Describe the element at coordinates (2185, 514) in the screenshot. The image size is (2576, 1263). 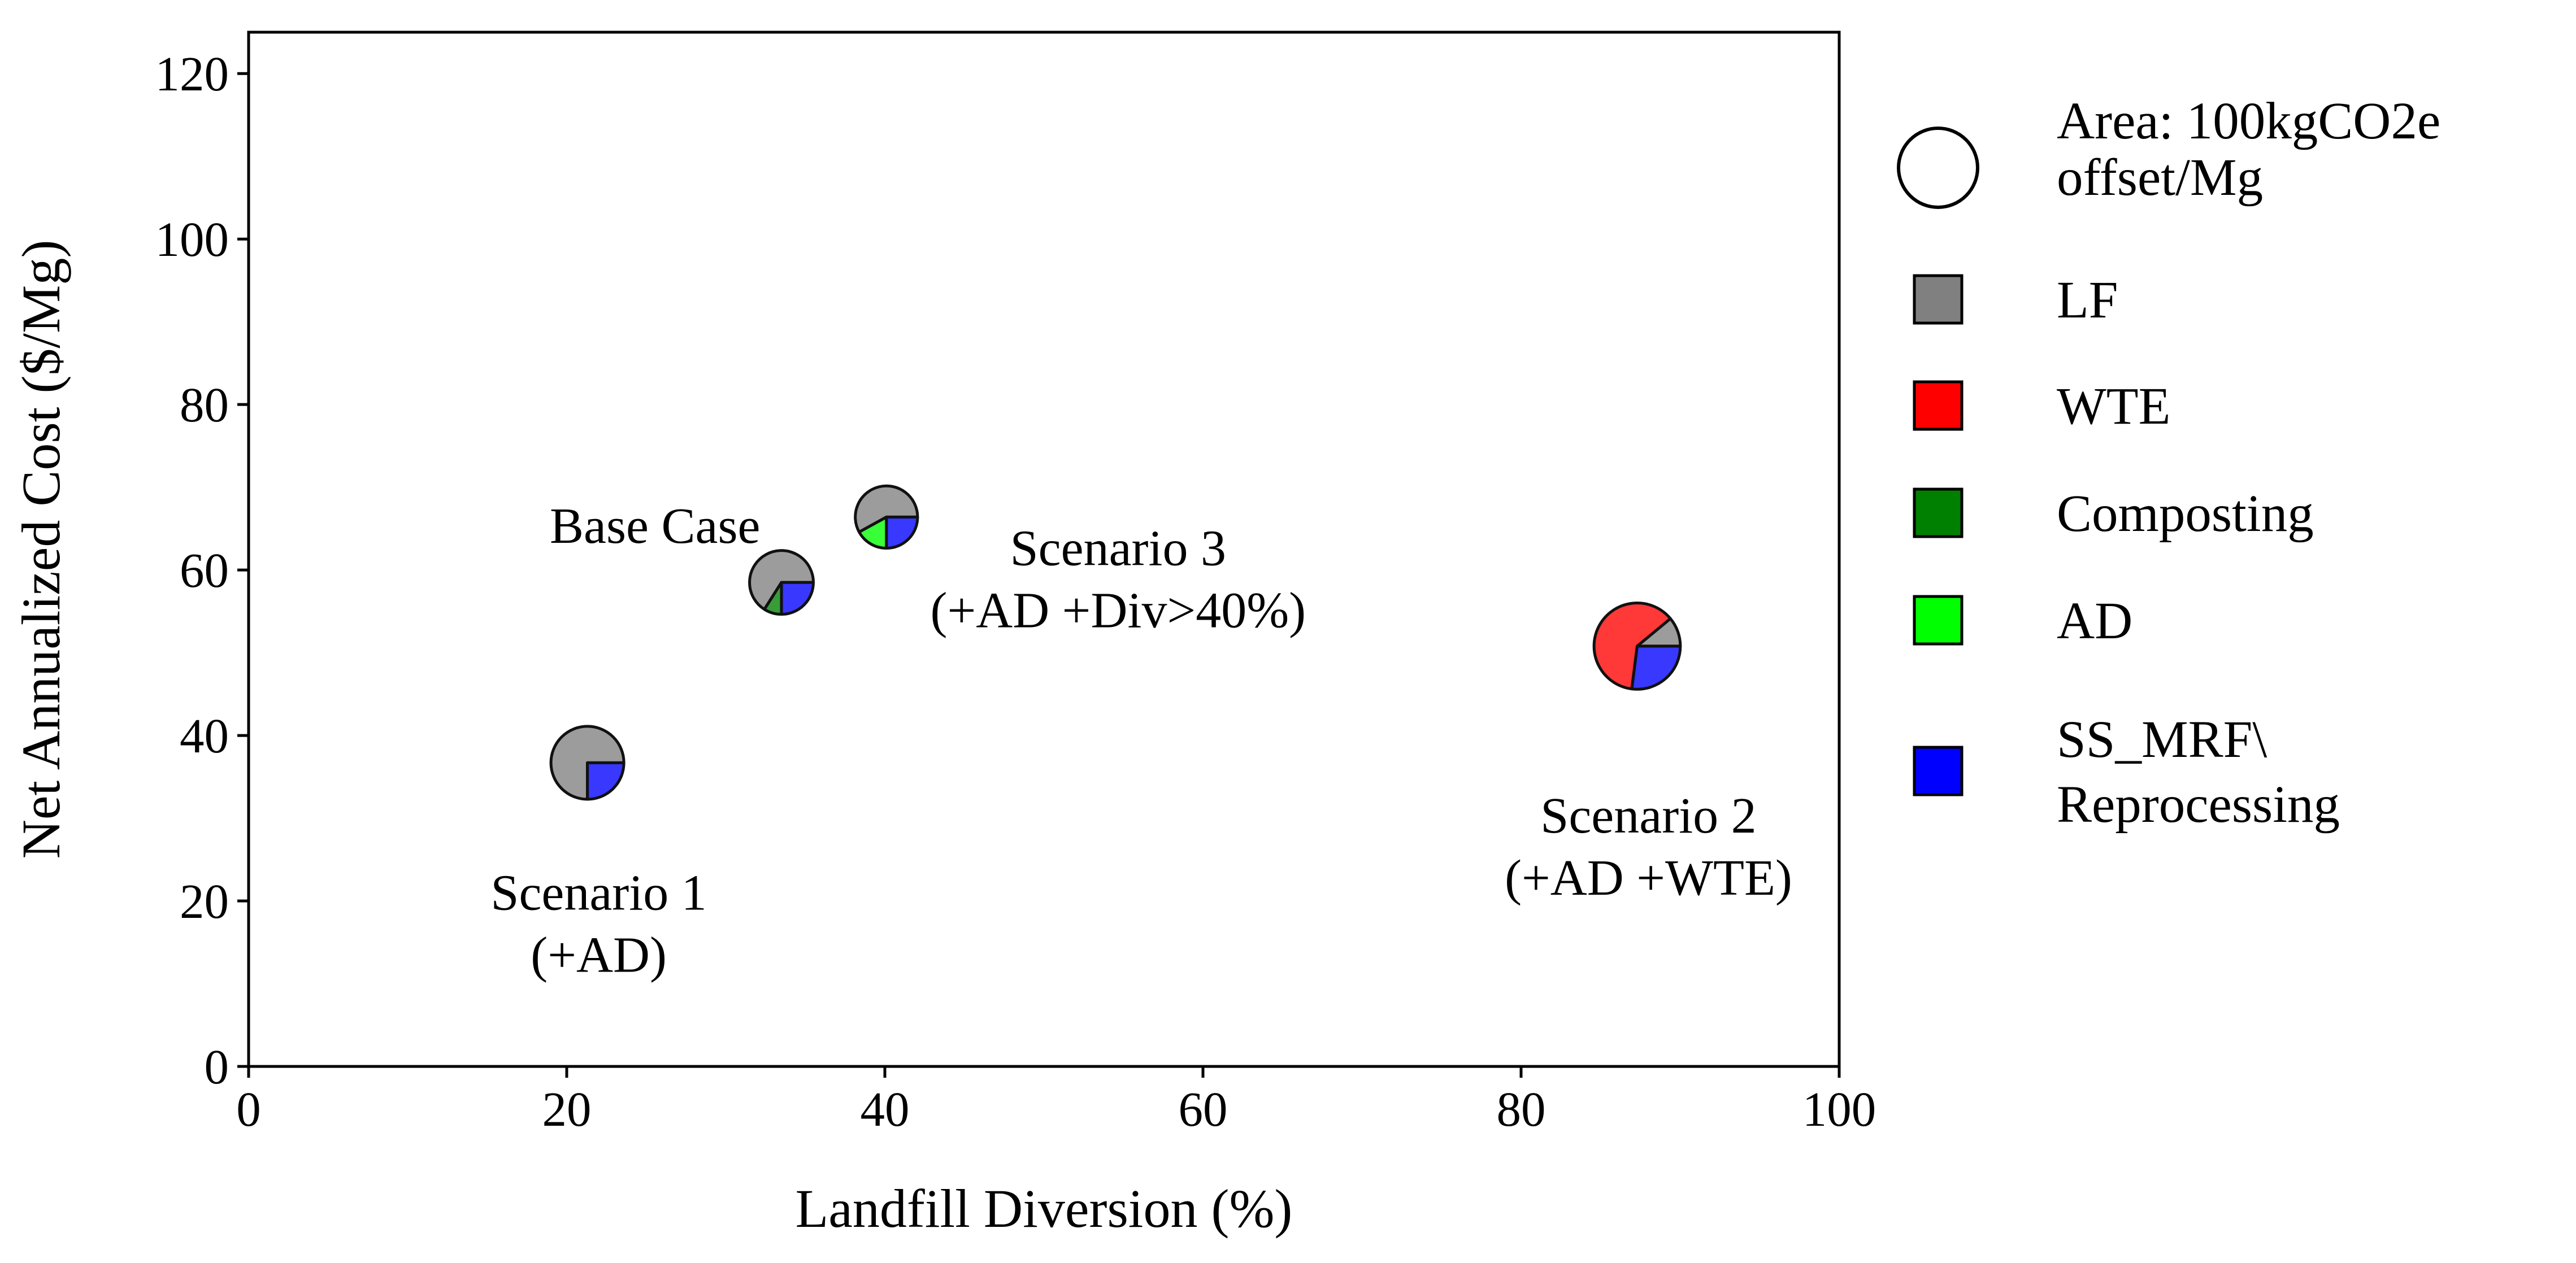
I see `legend-label-composting: Composting` at that location.